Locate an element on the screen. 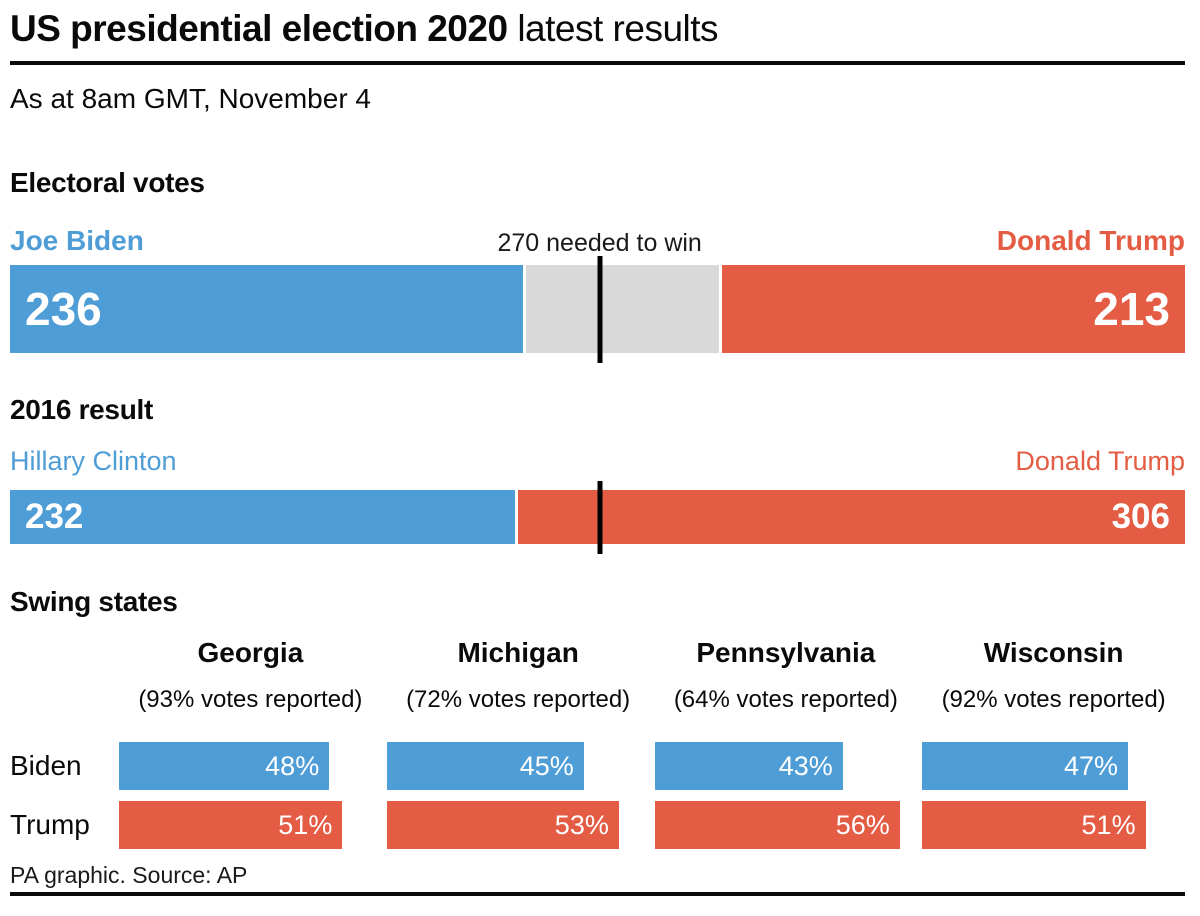 The image size is (1200, 916). wisconsin-biden-pct: 47% is located at coordinates (1091, 765).